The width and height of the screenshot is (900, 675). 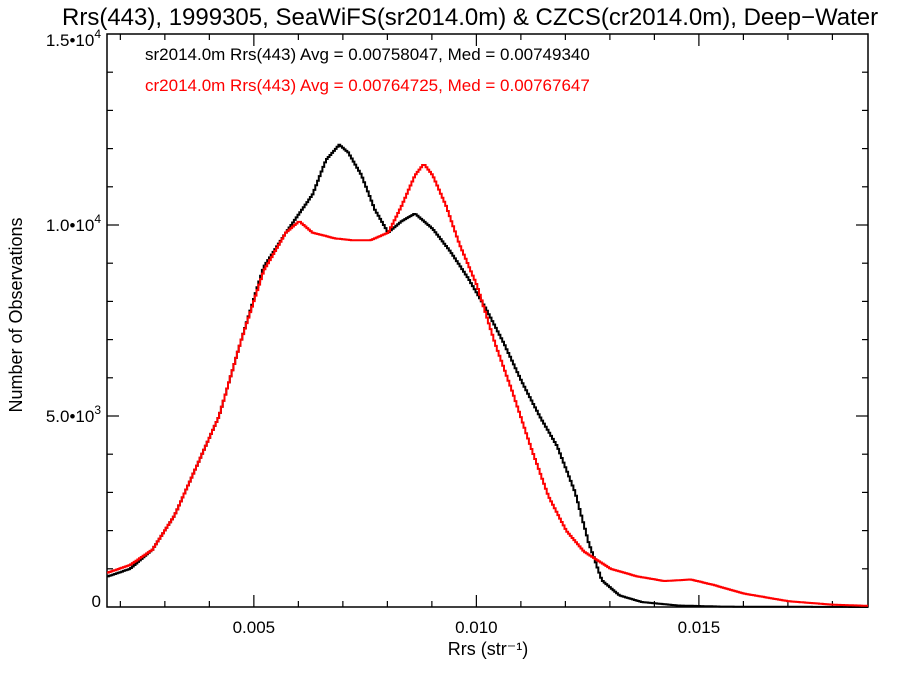 What do you see at coordinates (96, 601) in the screenshot?
I see `y-tick-label: 0` at bounding box center [96, 601].